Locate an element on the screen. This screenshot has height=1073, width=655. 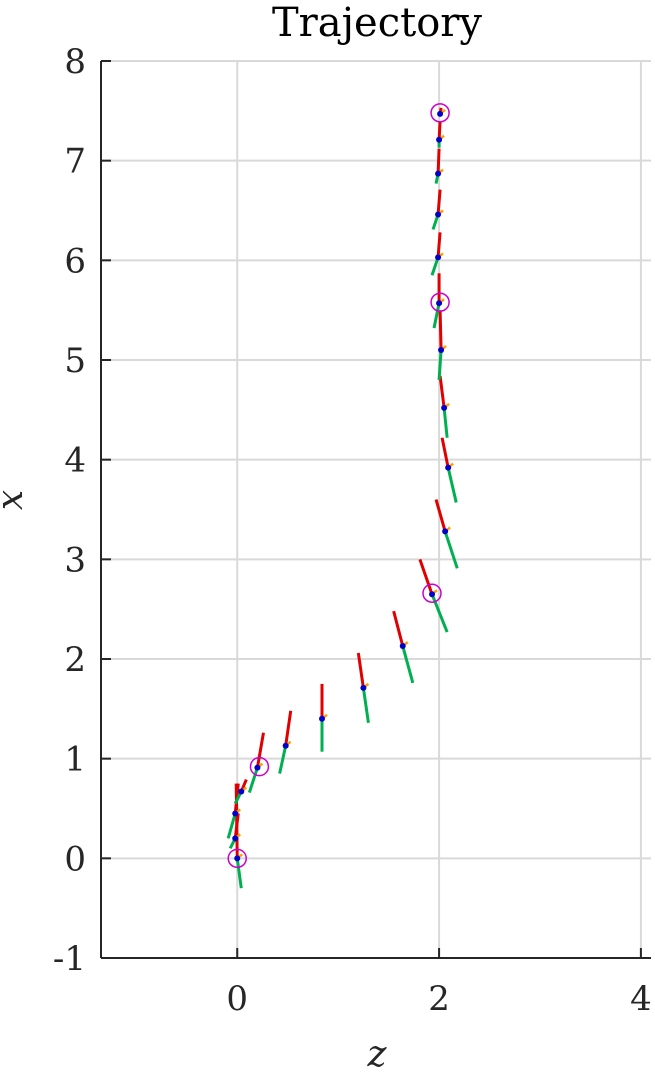
chart-title: Trajectory is located at coordinates (377, 23).